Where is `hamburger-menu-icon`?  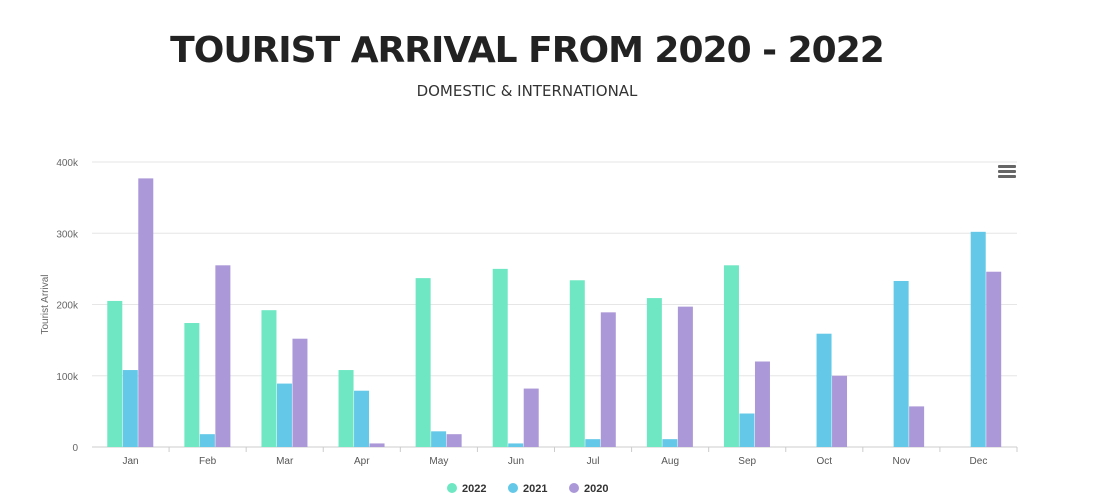
hamburger-menu-icon is located at coordinates (1007, 172).